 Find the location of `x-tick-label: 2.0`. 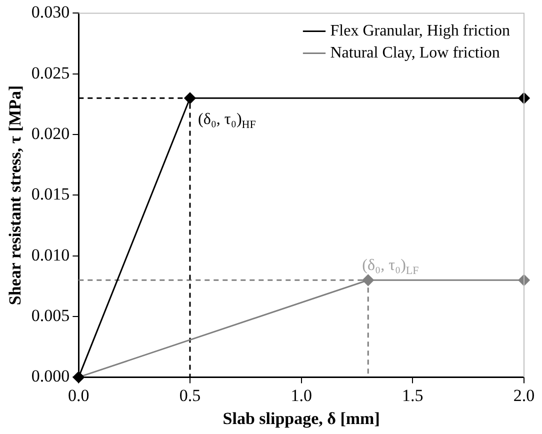

x-tick-label: 2.0 is located at coordinates (524, 395).